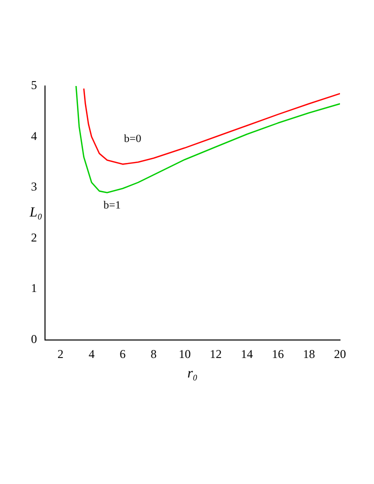 The height and width of the screenshot is (484, 374). I want to click on y-tick-label: 5, so click(34, 85).